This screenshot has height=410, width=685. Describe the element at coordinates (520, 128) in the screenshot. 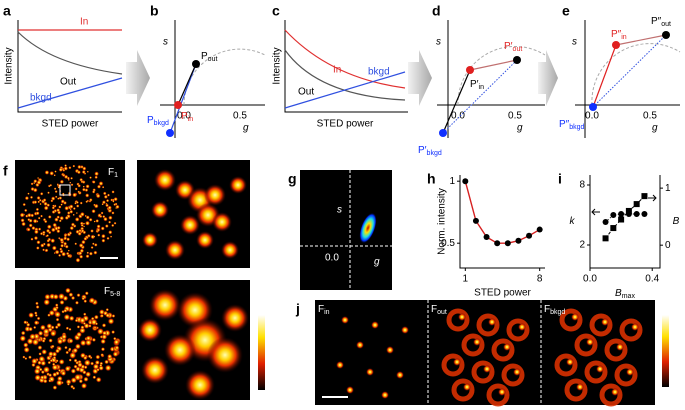

I see `text: g` at that location.